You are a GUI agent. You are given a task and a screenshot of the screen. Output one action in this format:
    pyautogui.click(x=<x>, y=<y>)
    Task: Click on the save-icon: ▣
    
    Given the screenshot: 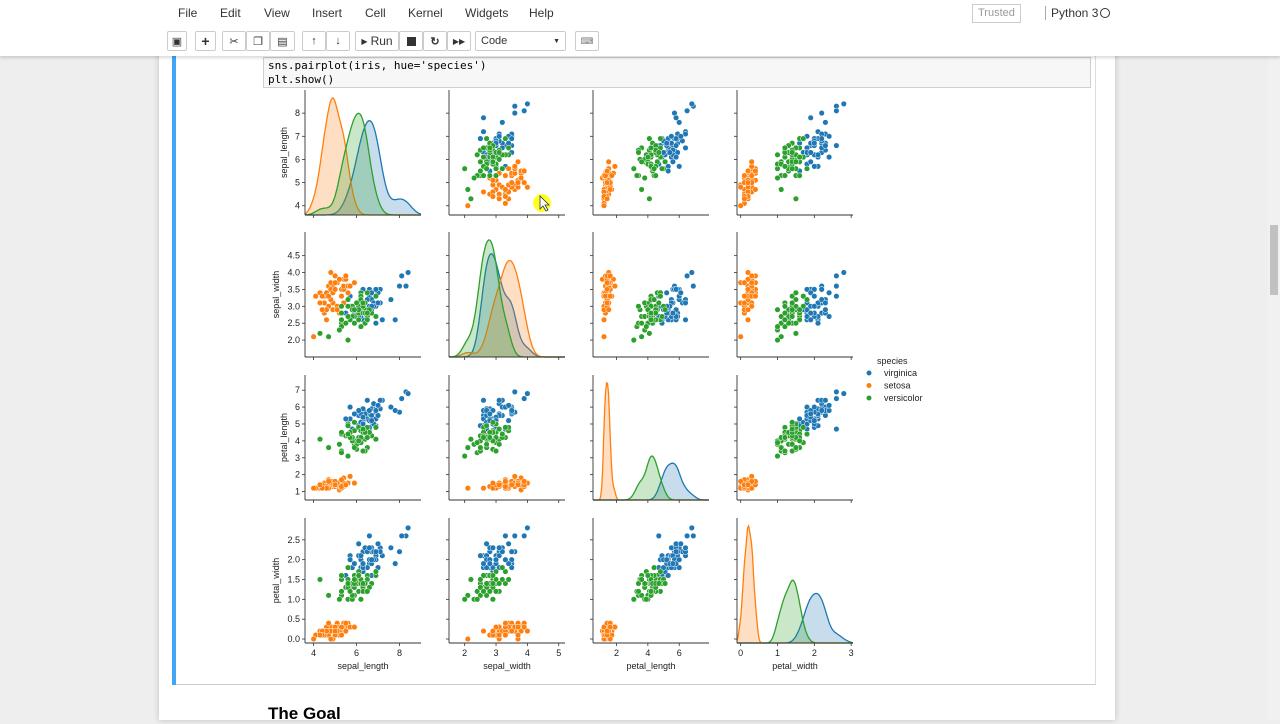 What is the action you would take?
    pyautogui.click(x=177, y=41)
    